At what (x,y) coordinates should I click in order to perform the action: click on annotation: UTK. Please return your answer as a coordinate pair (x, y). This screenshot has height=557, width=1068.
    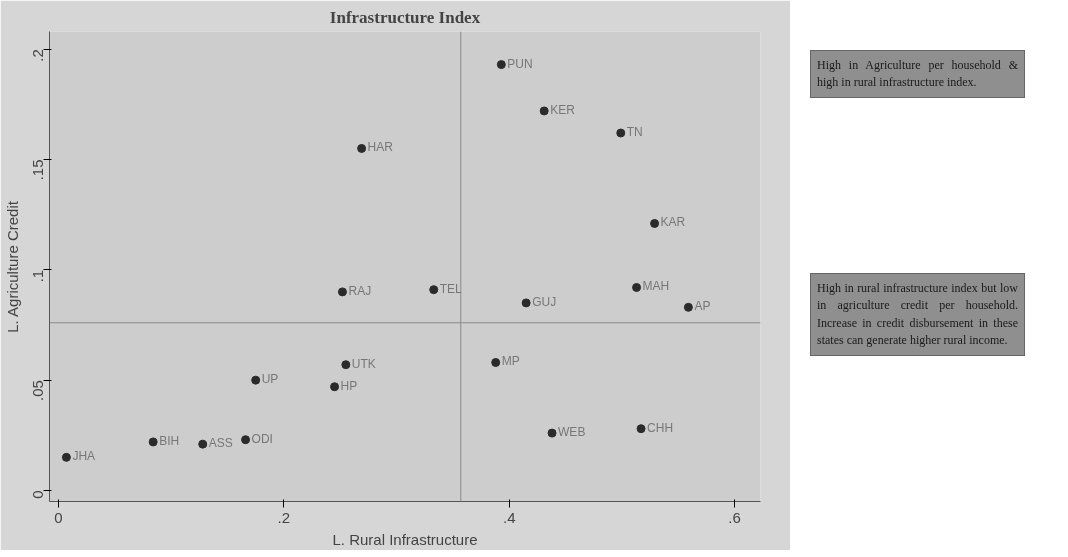
    Looking at the image, I should click on (363, 363).